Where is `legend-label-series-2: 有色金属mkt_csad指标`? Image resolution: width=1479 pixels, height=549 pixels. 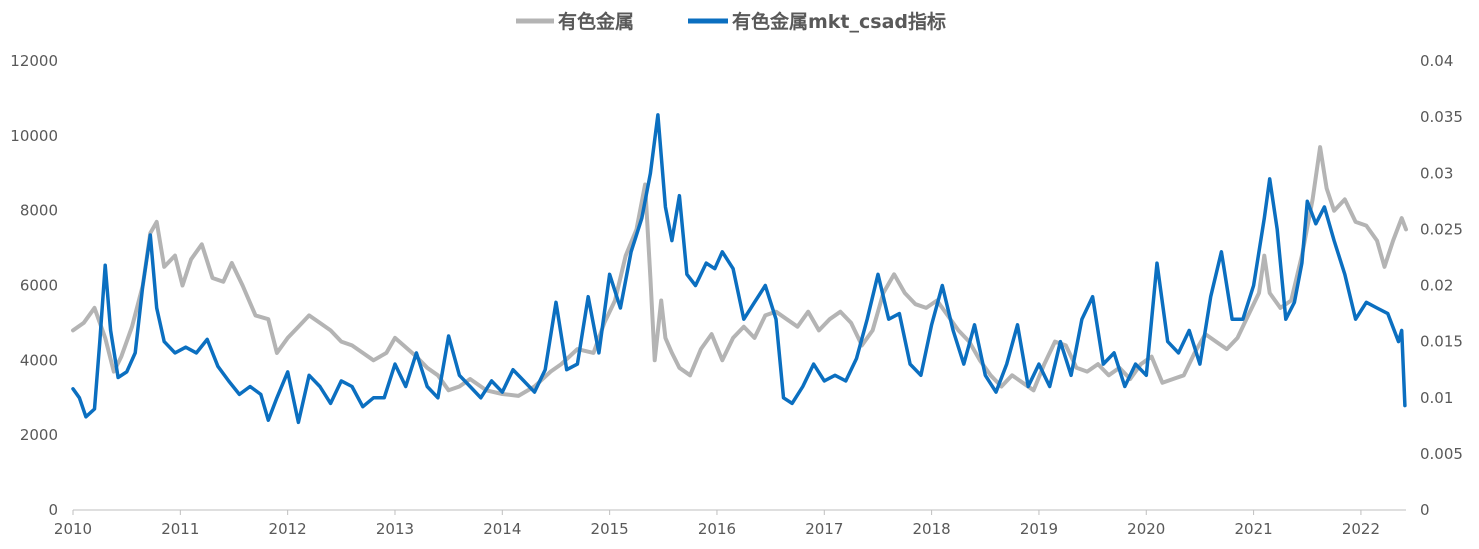
legend-label-series-2: 有色金属mkt_csad指标 is located at coordinates (839, 21).